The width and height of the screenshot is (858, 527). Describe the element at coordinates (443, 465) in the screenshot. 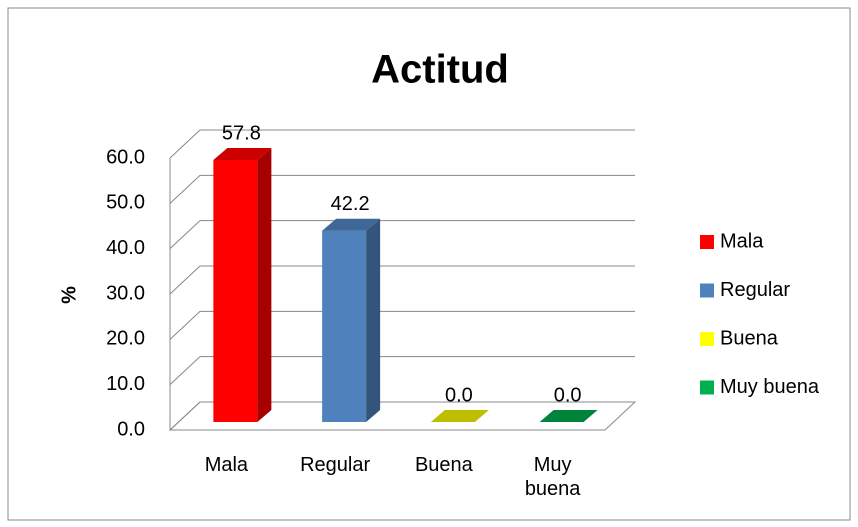

I see `x-tick-label: Buena` at that location.